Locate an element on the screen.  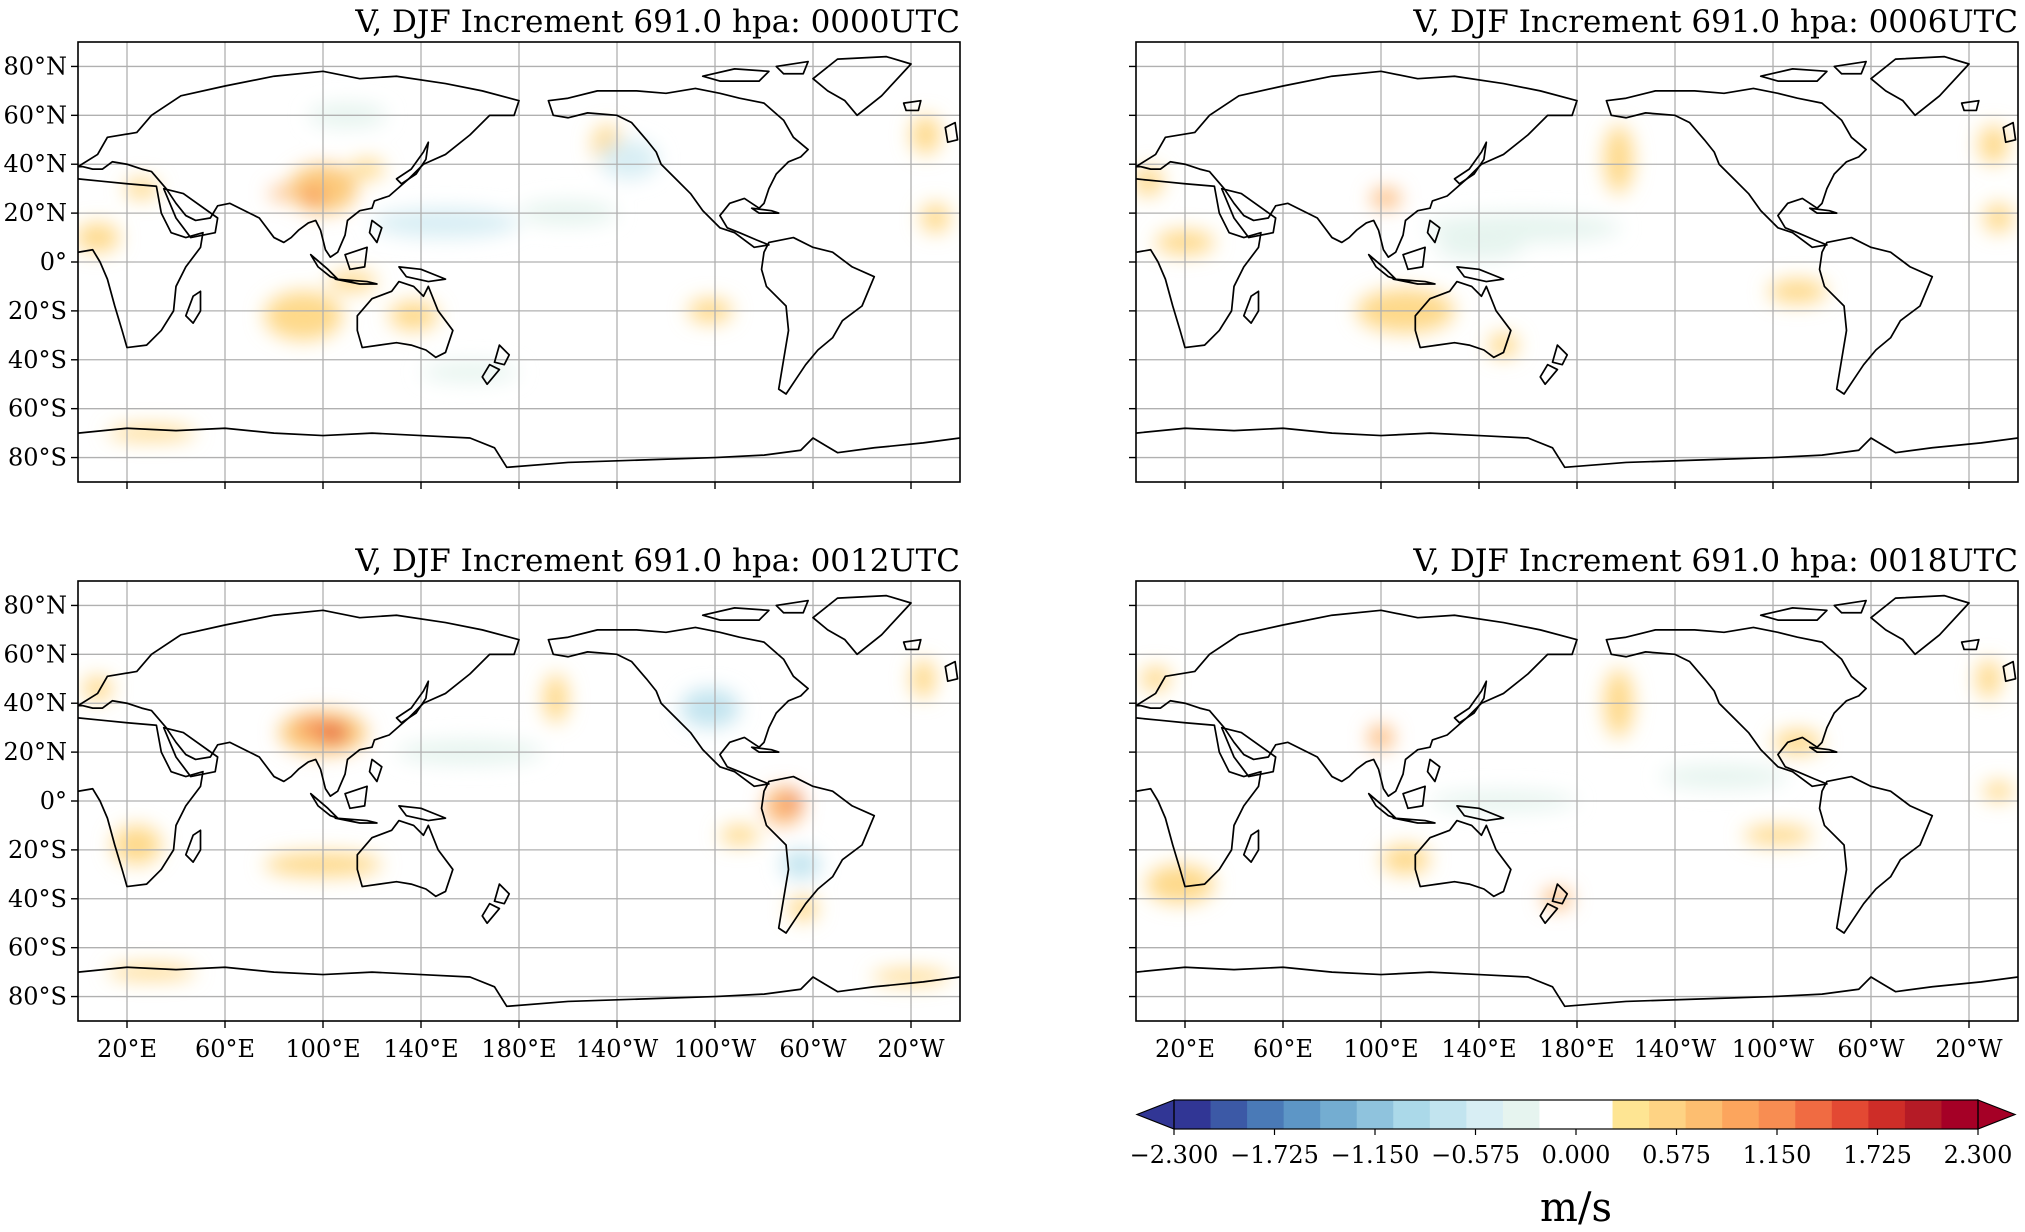
colorbar-tick-label: 0.000 is located at coordinates (1576, 1155).